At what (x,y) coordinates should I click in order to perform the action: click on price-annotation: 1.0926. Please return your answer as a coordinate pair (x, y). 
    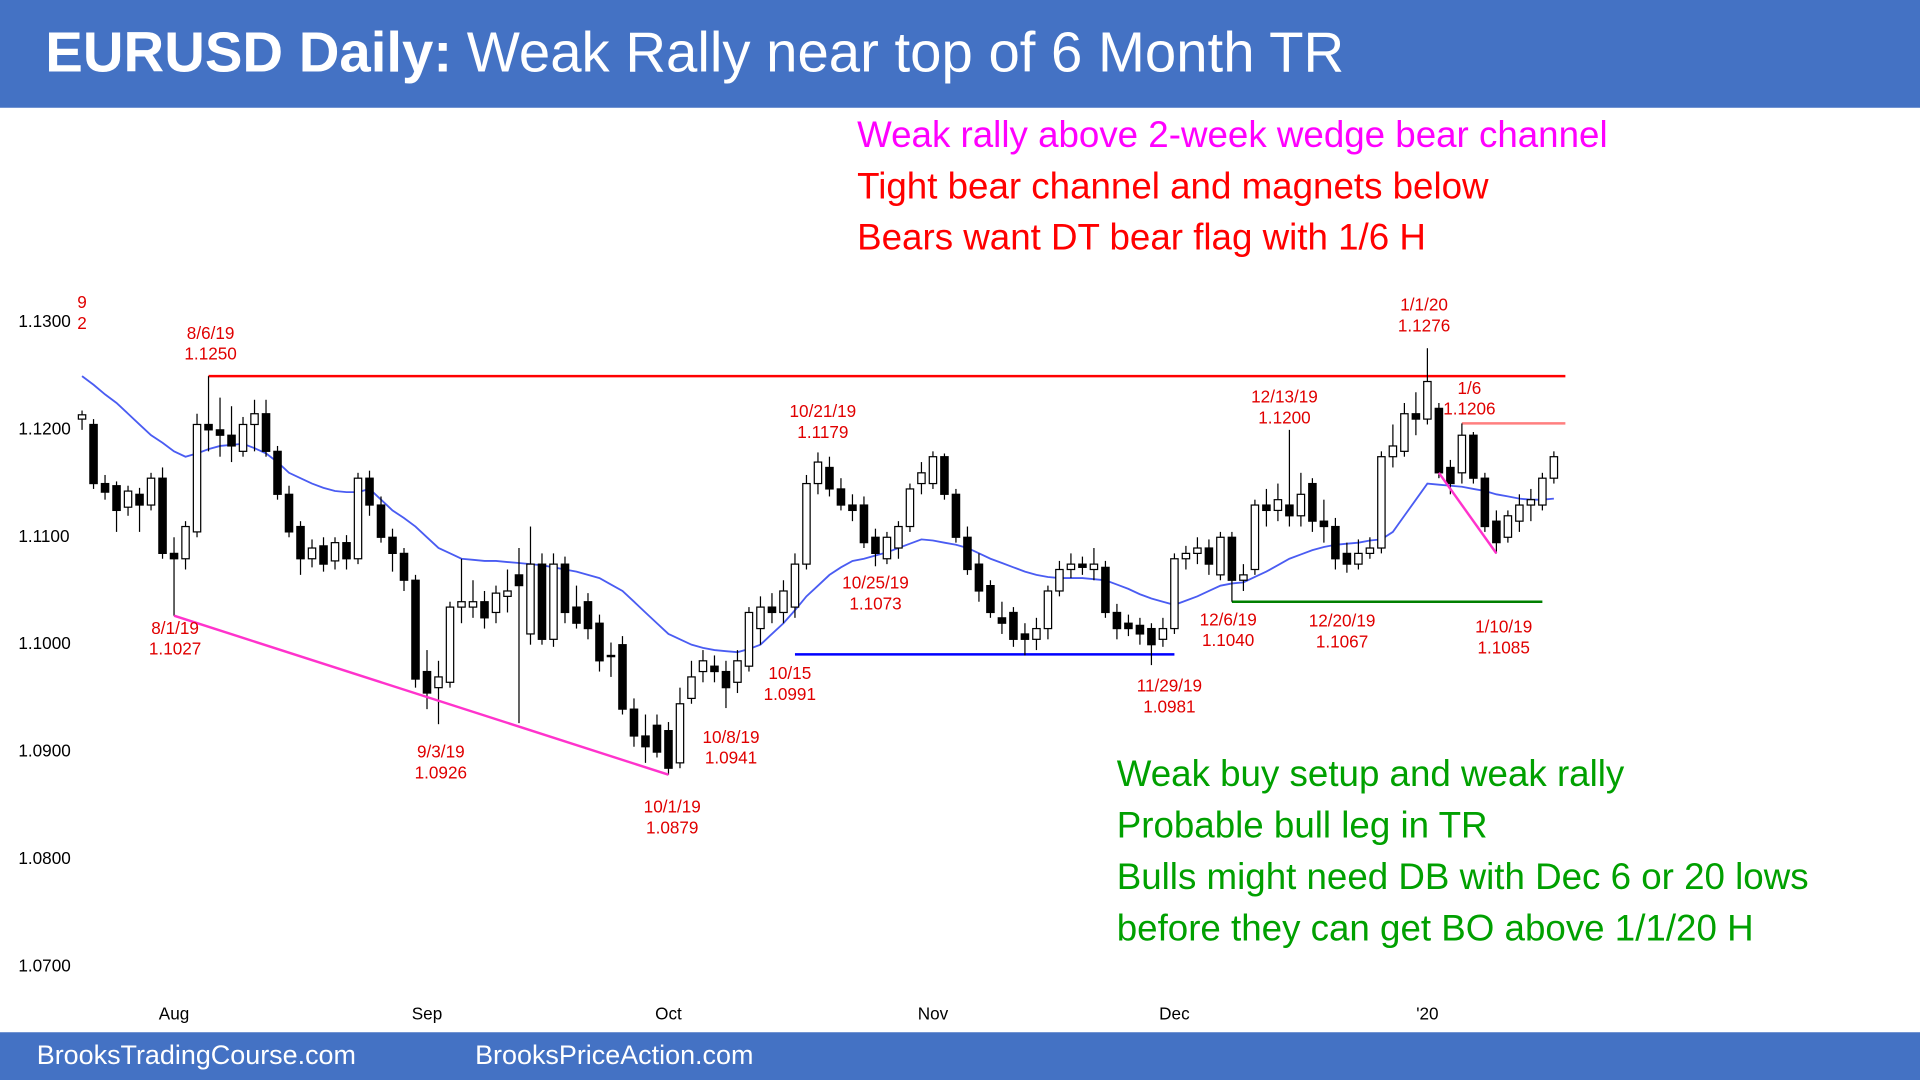
    Looking at the image, I should click on (441, 772).